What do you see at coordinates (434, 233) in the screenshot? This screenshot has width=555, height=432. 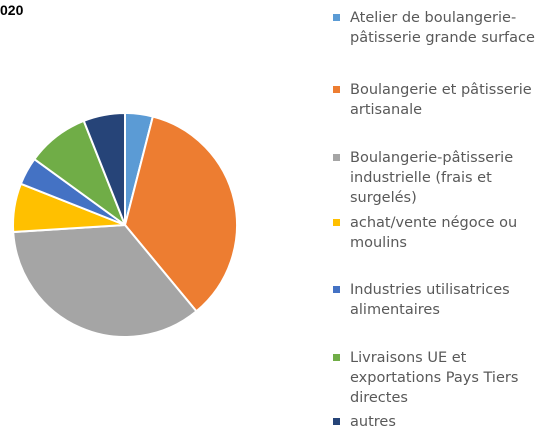 I see `legend-label: achat/vente négoce ou moulins` at bounding box center [434, 233].